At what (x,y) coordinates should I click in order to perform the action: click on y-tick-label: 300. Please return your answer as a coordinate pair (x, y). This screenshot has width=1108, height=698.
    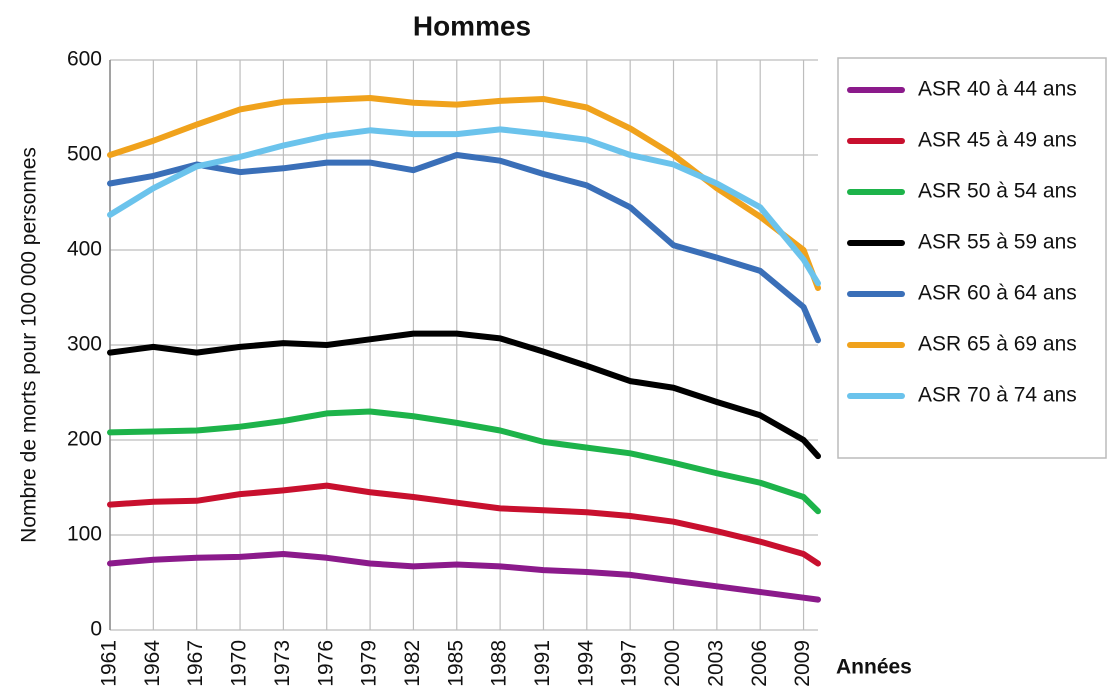
    Looking at the image, I should click on (84, 344).